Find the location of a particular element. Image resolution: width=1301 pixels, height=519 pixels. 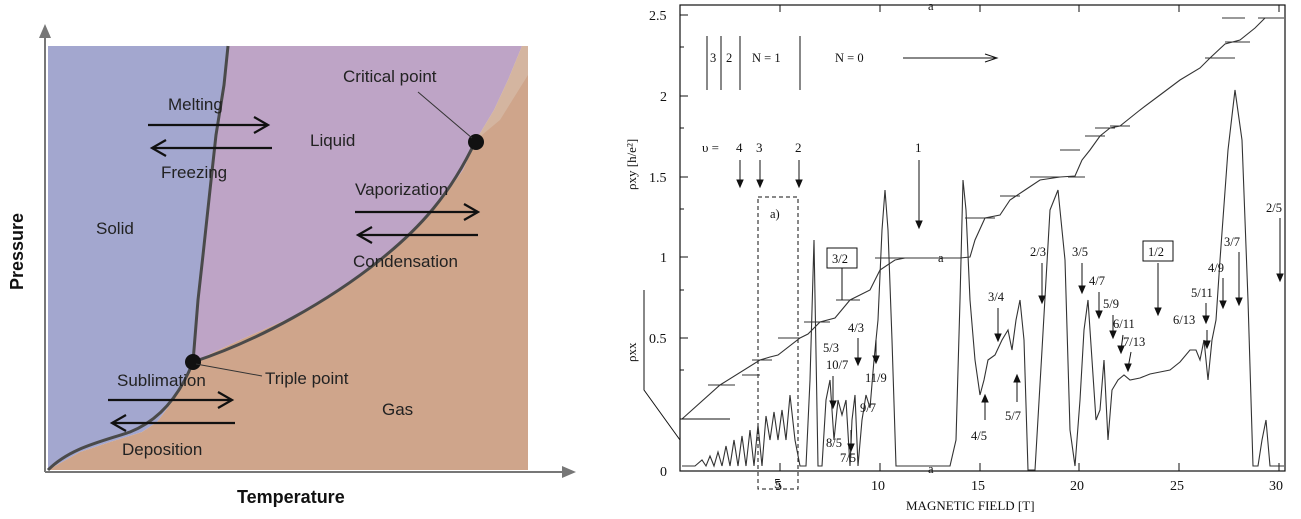

rho-xx-inner-axes is located at coordinates (705, 354).